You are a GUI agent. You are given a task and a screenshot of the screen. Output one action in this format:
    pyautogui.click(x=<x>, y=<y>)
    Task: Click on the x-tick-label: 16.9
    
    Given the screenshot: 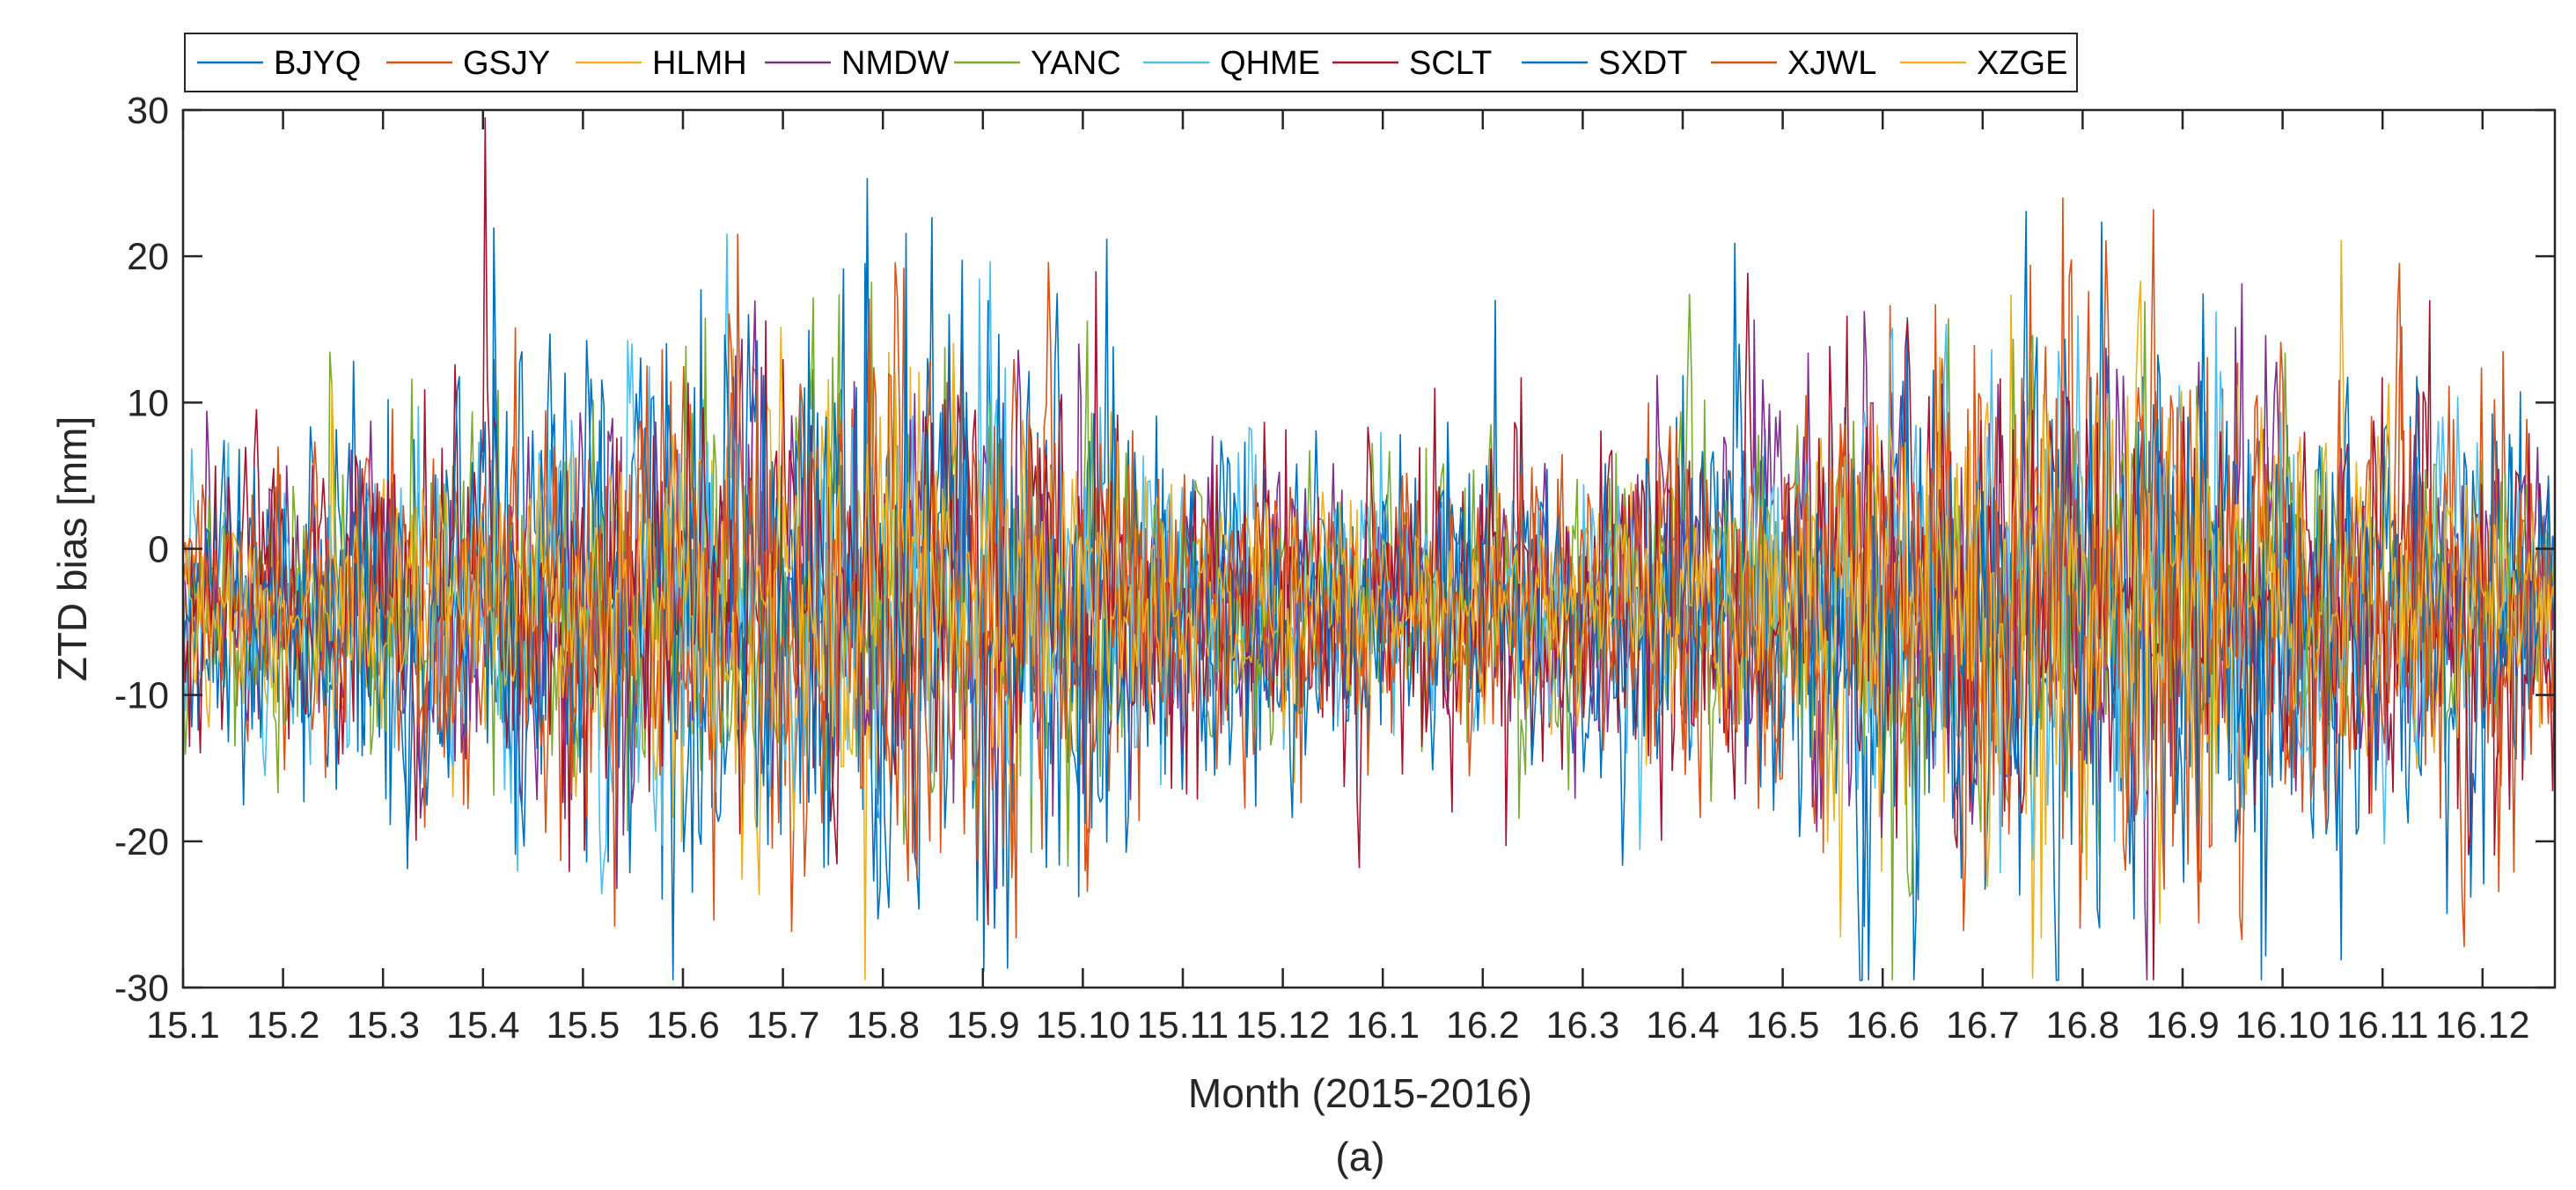 What is the action you would take?
    pyautogui.click(x=2183, y=1025)
    